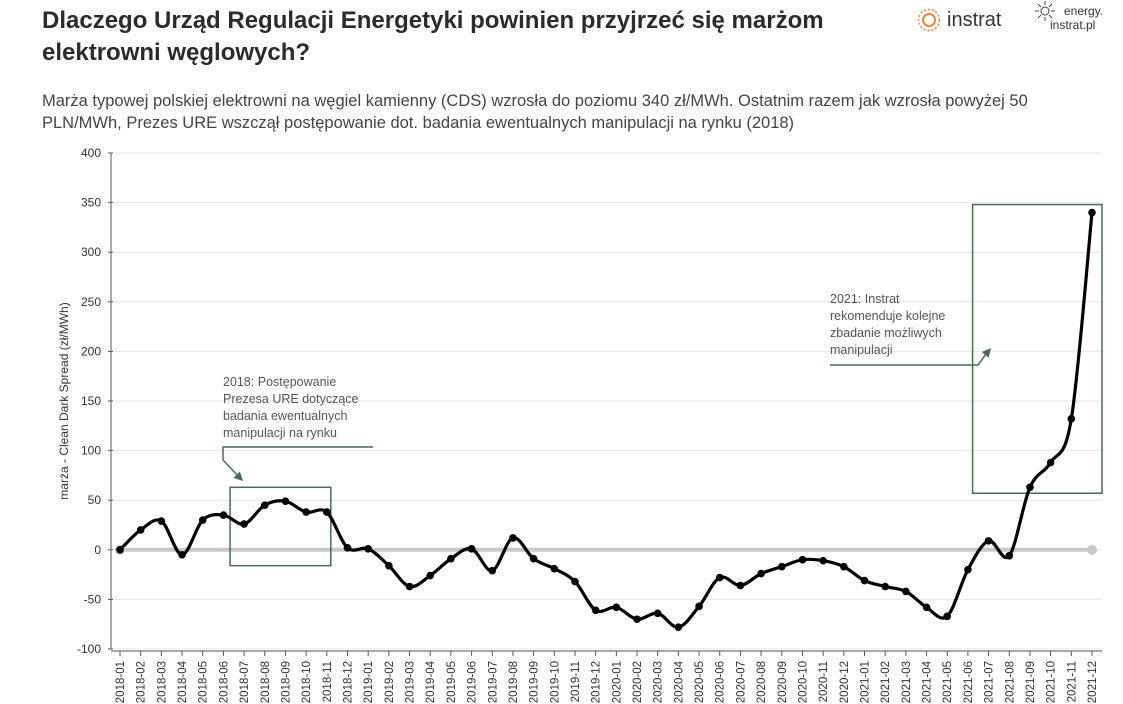 Image resolution: width=1123 pixels, height=704 pixels. Describe the element at coordinates (741, 682) in the screenshot. I see `x-tick-label: 2020-07` at that location.